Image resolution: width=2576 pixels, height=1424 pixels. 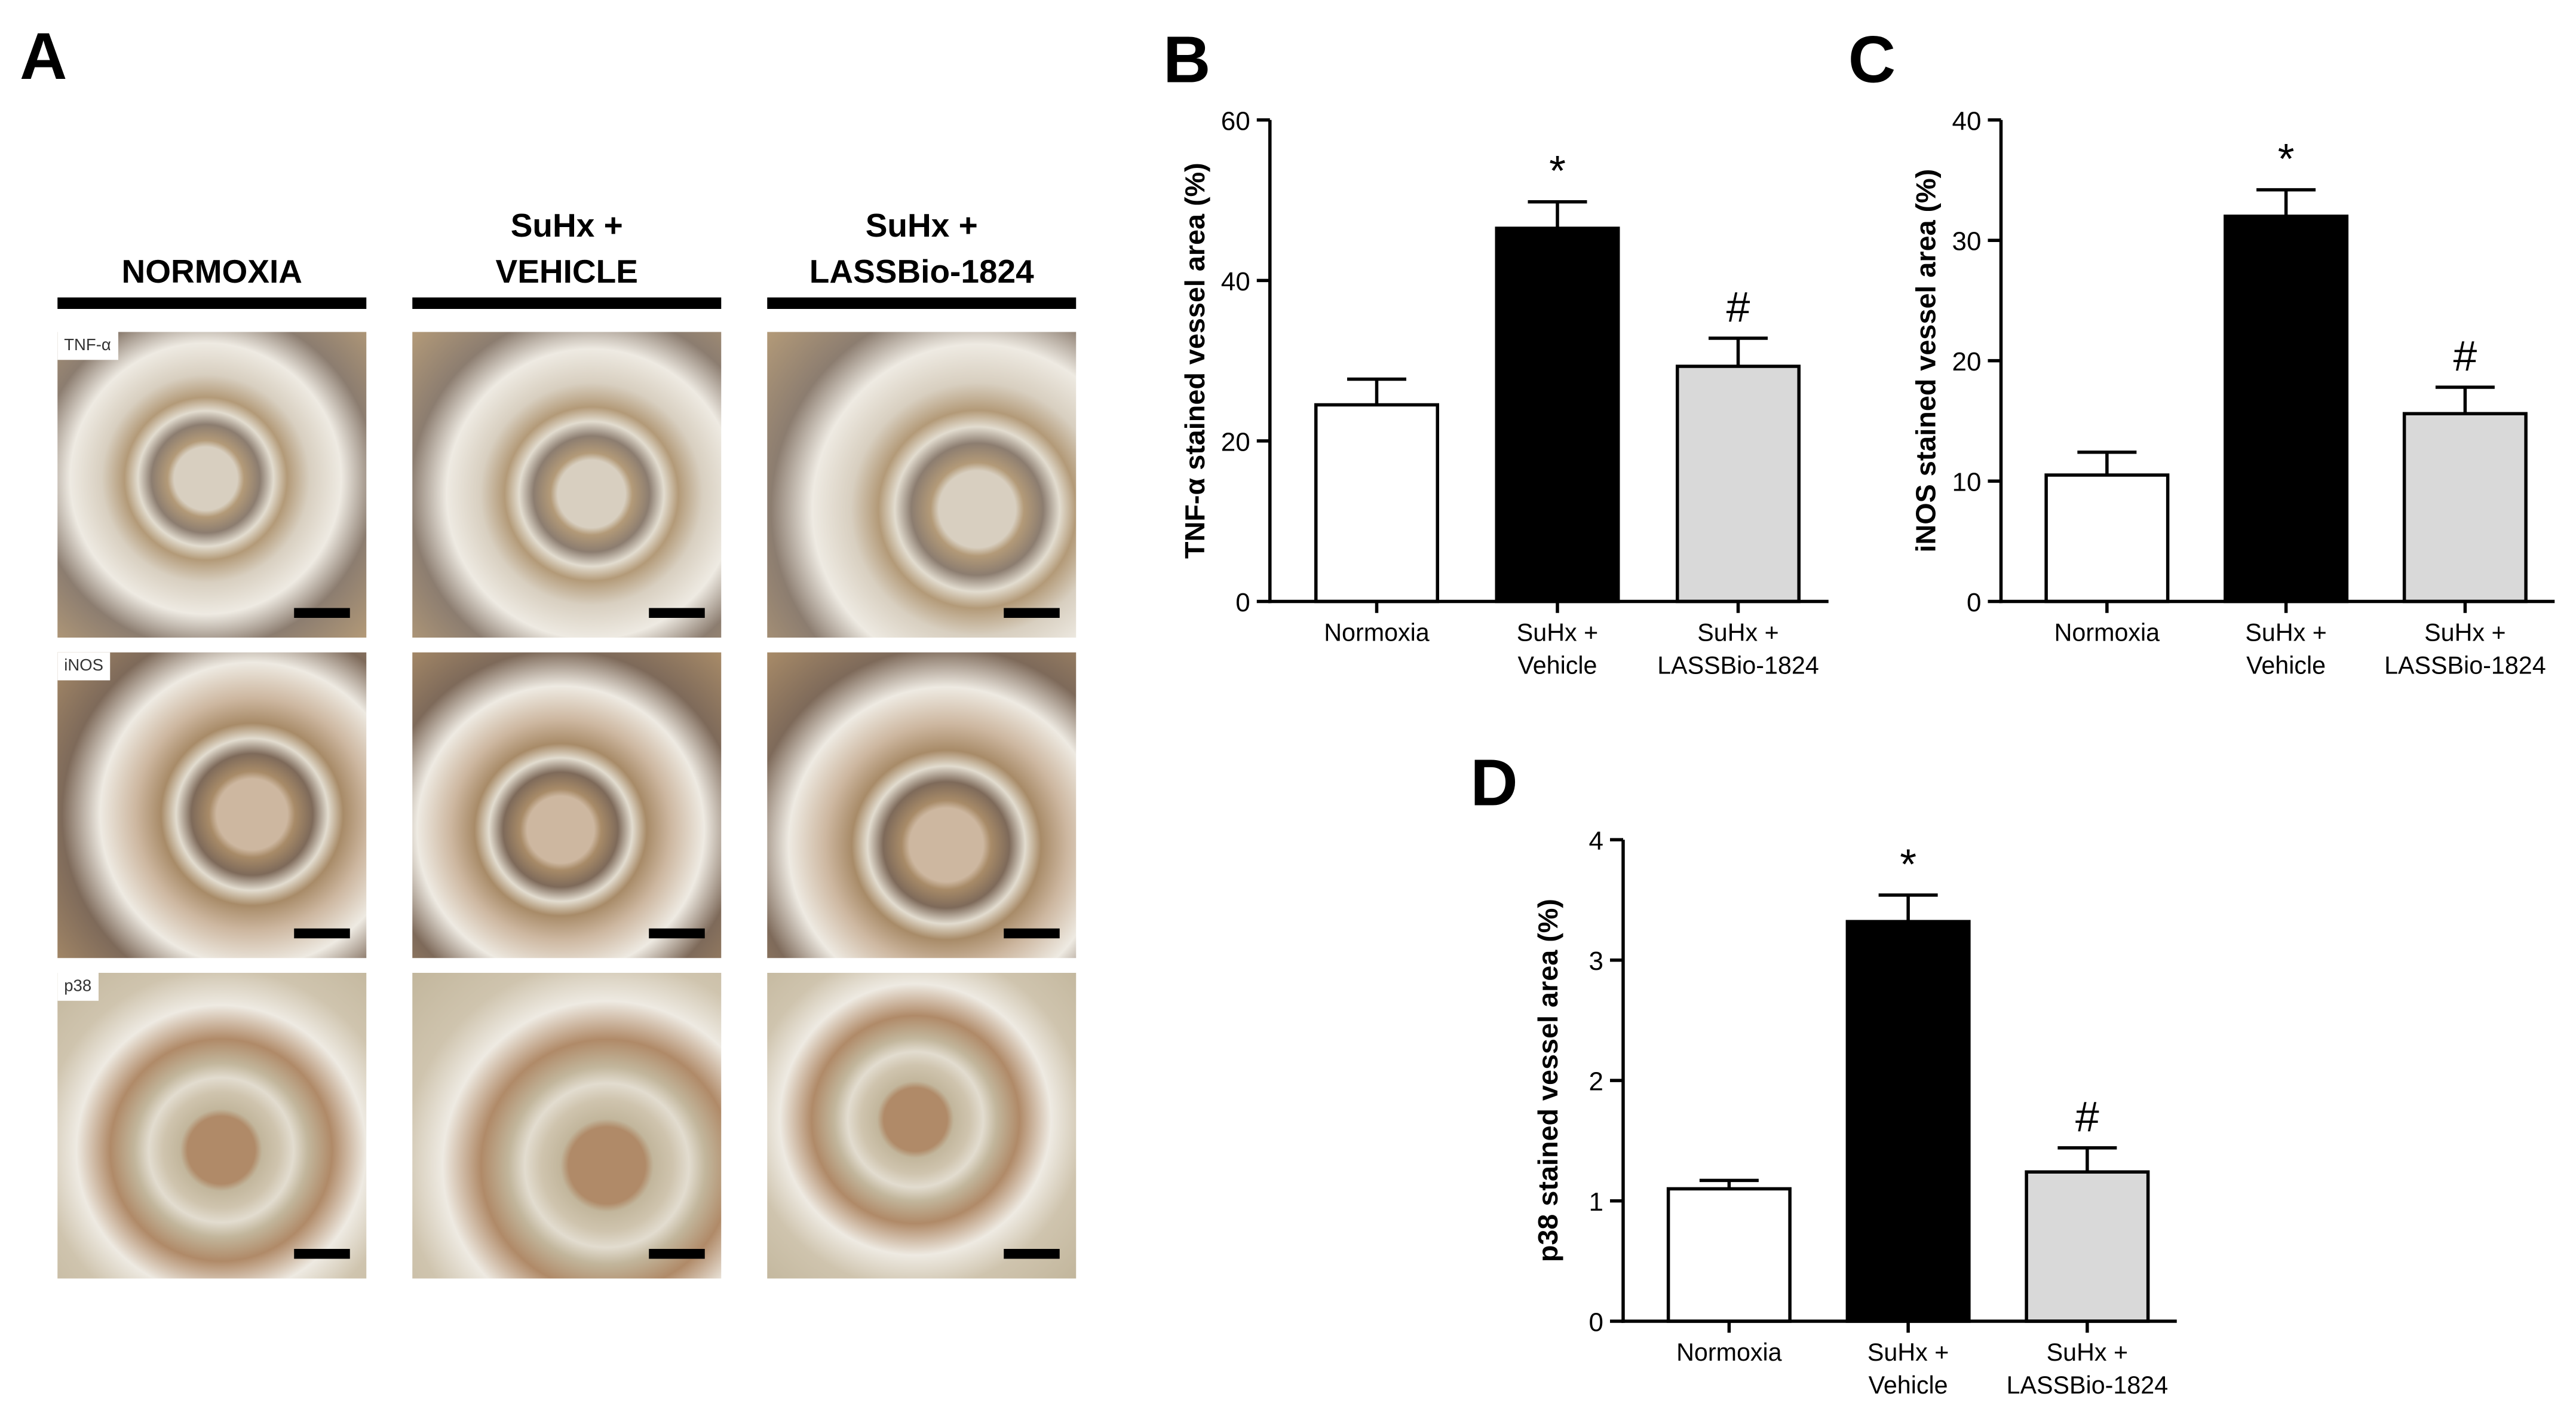 I want to click on y-tick-label: 4, so click(x=1596, y=841).